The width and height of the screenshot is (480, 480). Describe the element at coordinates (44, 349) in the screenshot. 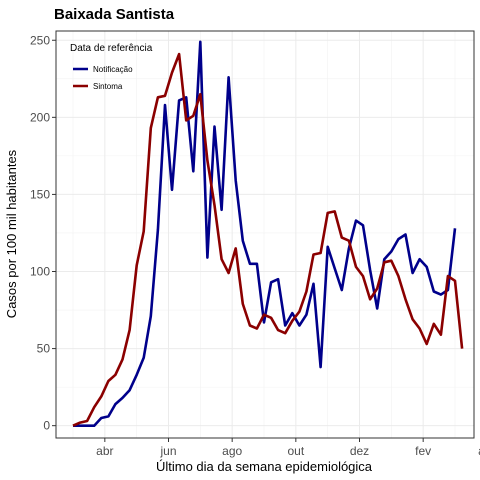

I see `y-tick-label: 50` at that location.